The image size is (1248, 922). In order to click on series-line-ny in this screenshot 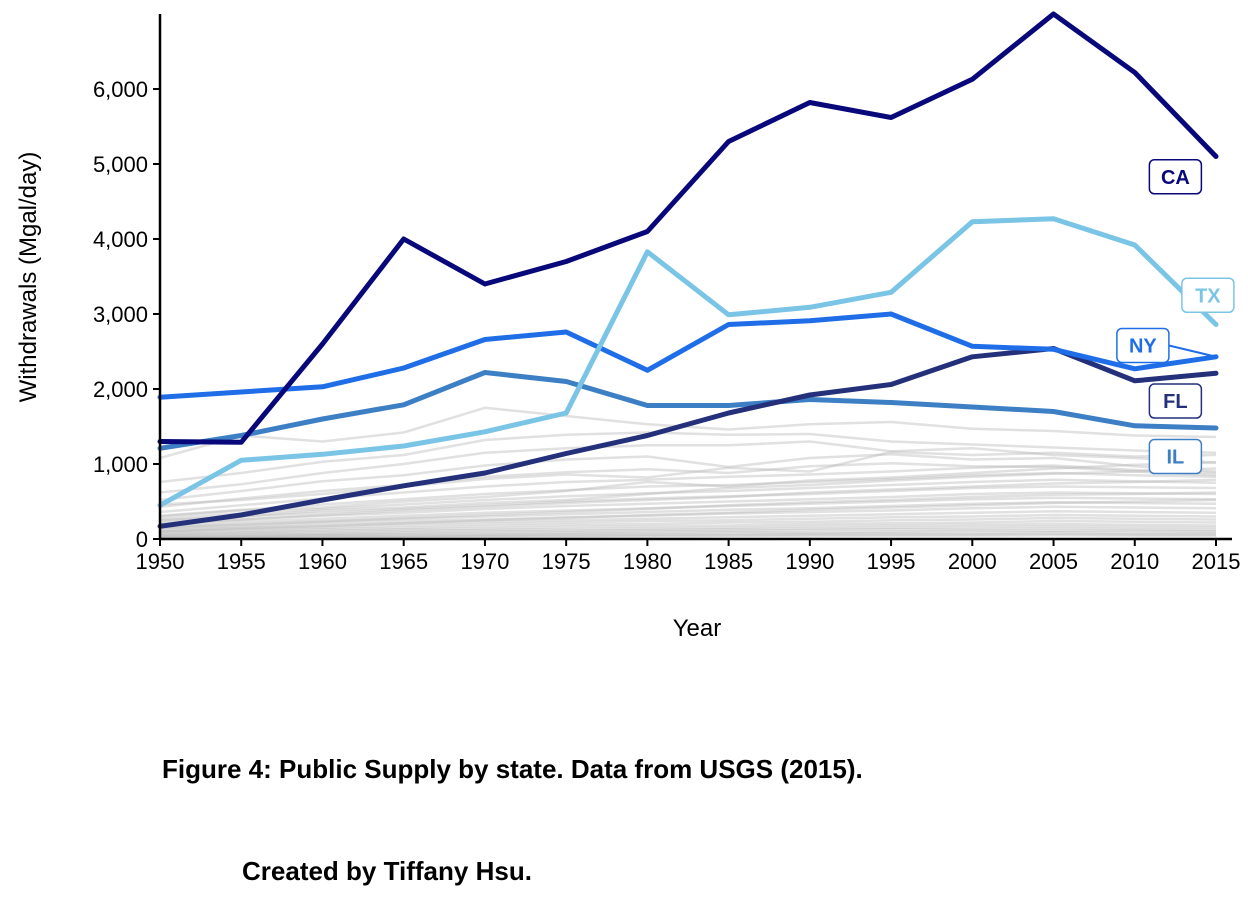, I will do `click(688, 355)`.